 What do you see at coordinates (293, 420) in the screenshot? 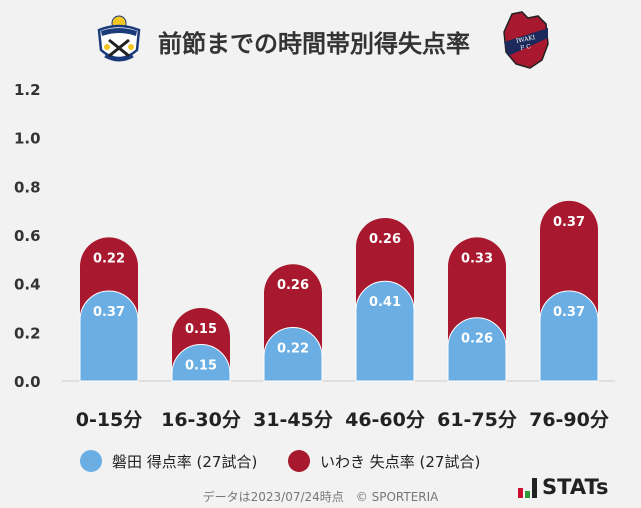
I see `x-tick-label: 31-45分` at bounding box center [293, 420].